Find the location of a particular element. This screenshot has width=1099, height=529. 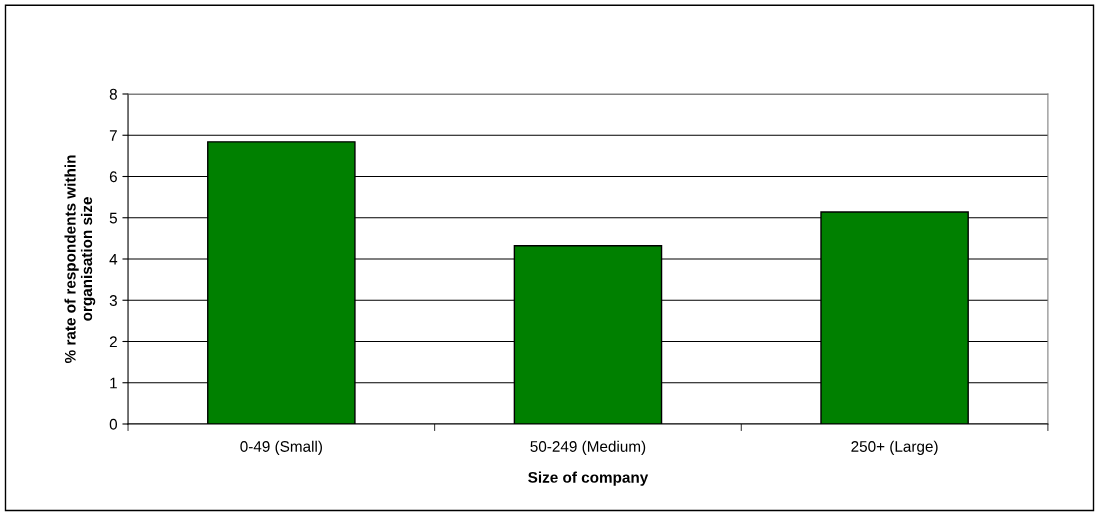

x-tick-label: 50-249 (Medium) is located at coordinates (588, 447).